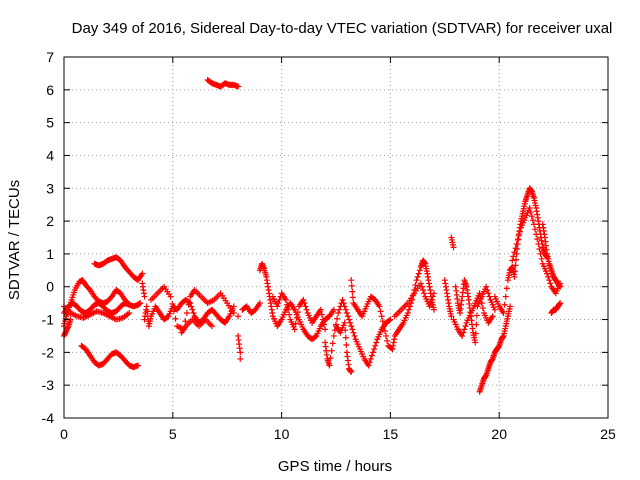  Describe the element at coordinates (50, 188) in the screenshot. I see `y-tick-label: 3` at that location.